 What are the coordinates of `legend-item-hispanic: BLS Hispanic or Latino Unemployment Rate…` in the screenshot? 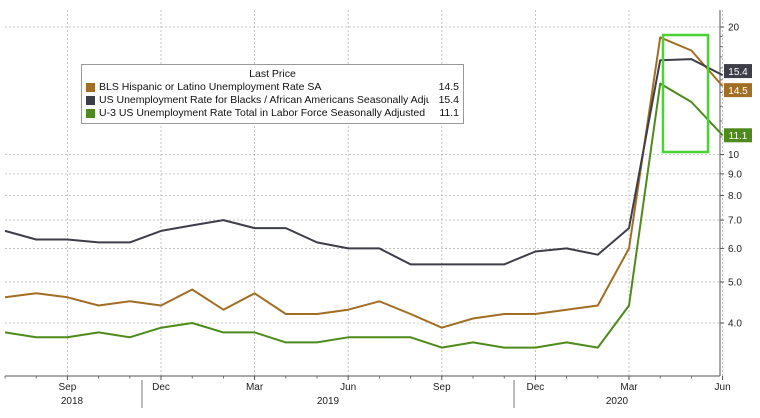 It's located at (272, 87).